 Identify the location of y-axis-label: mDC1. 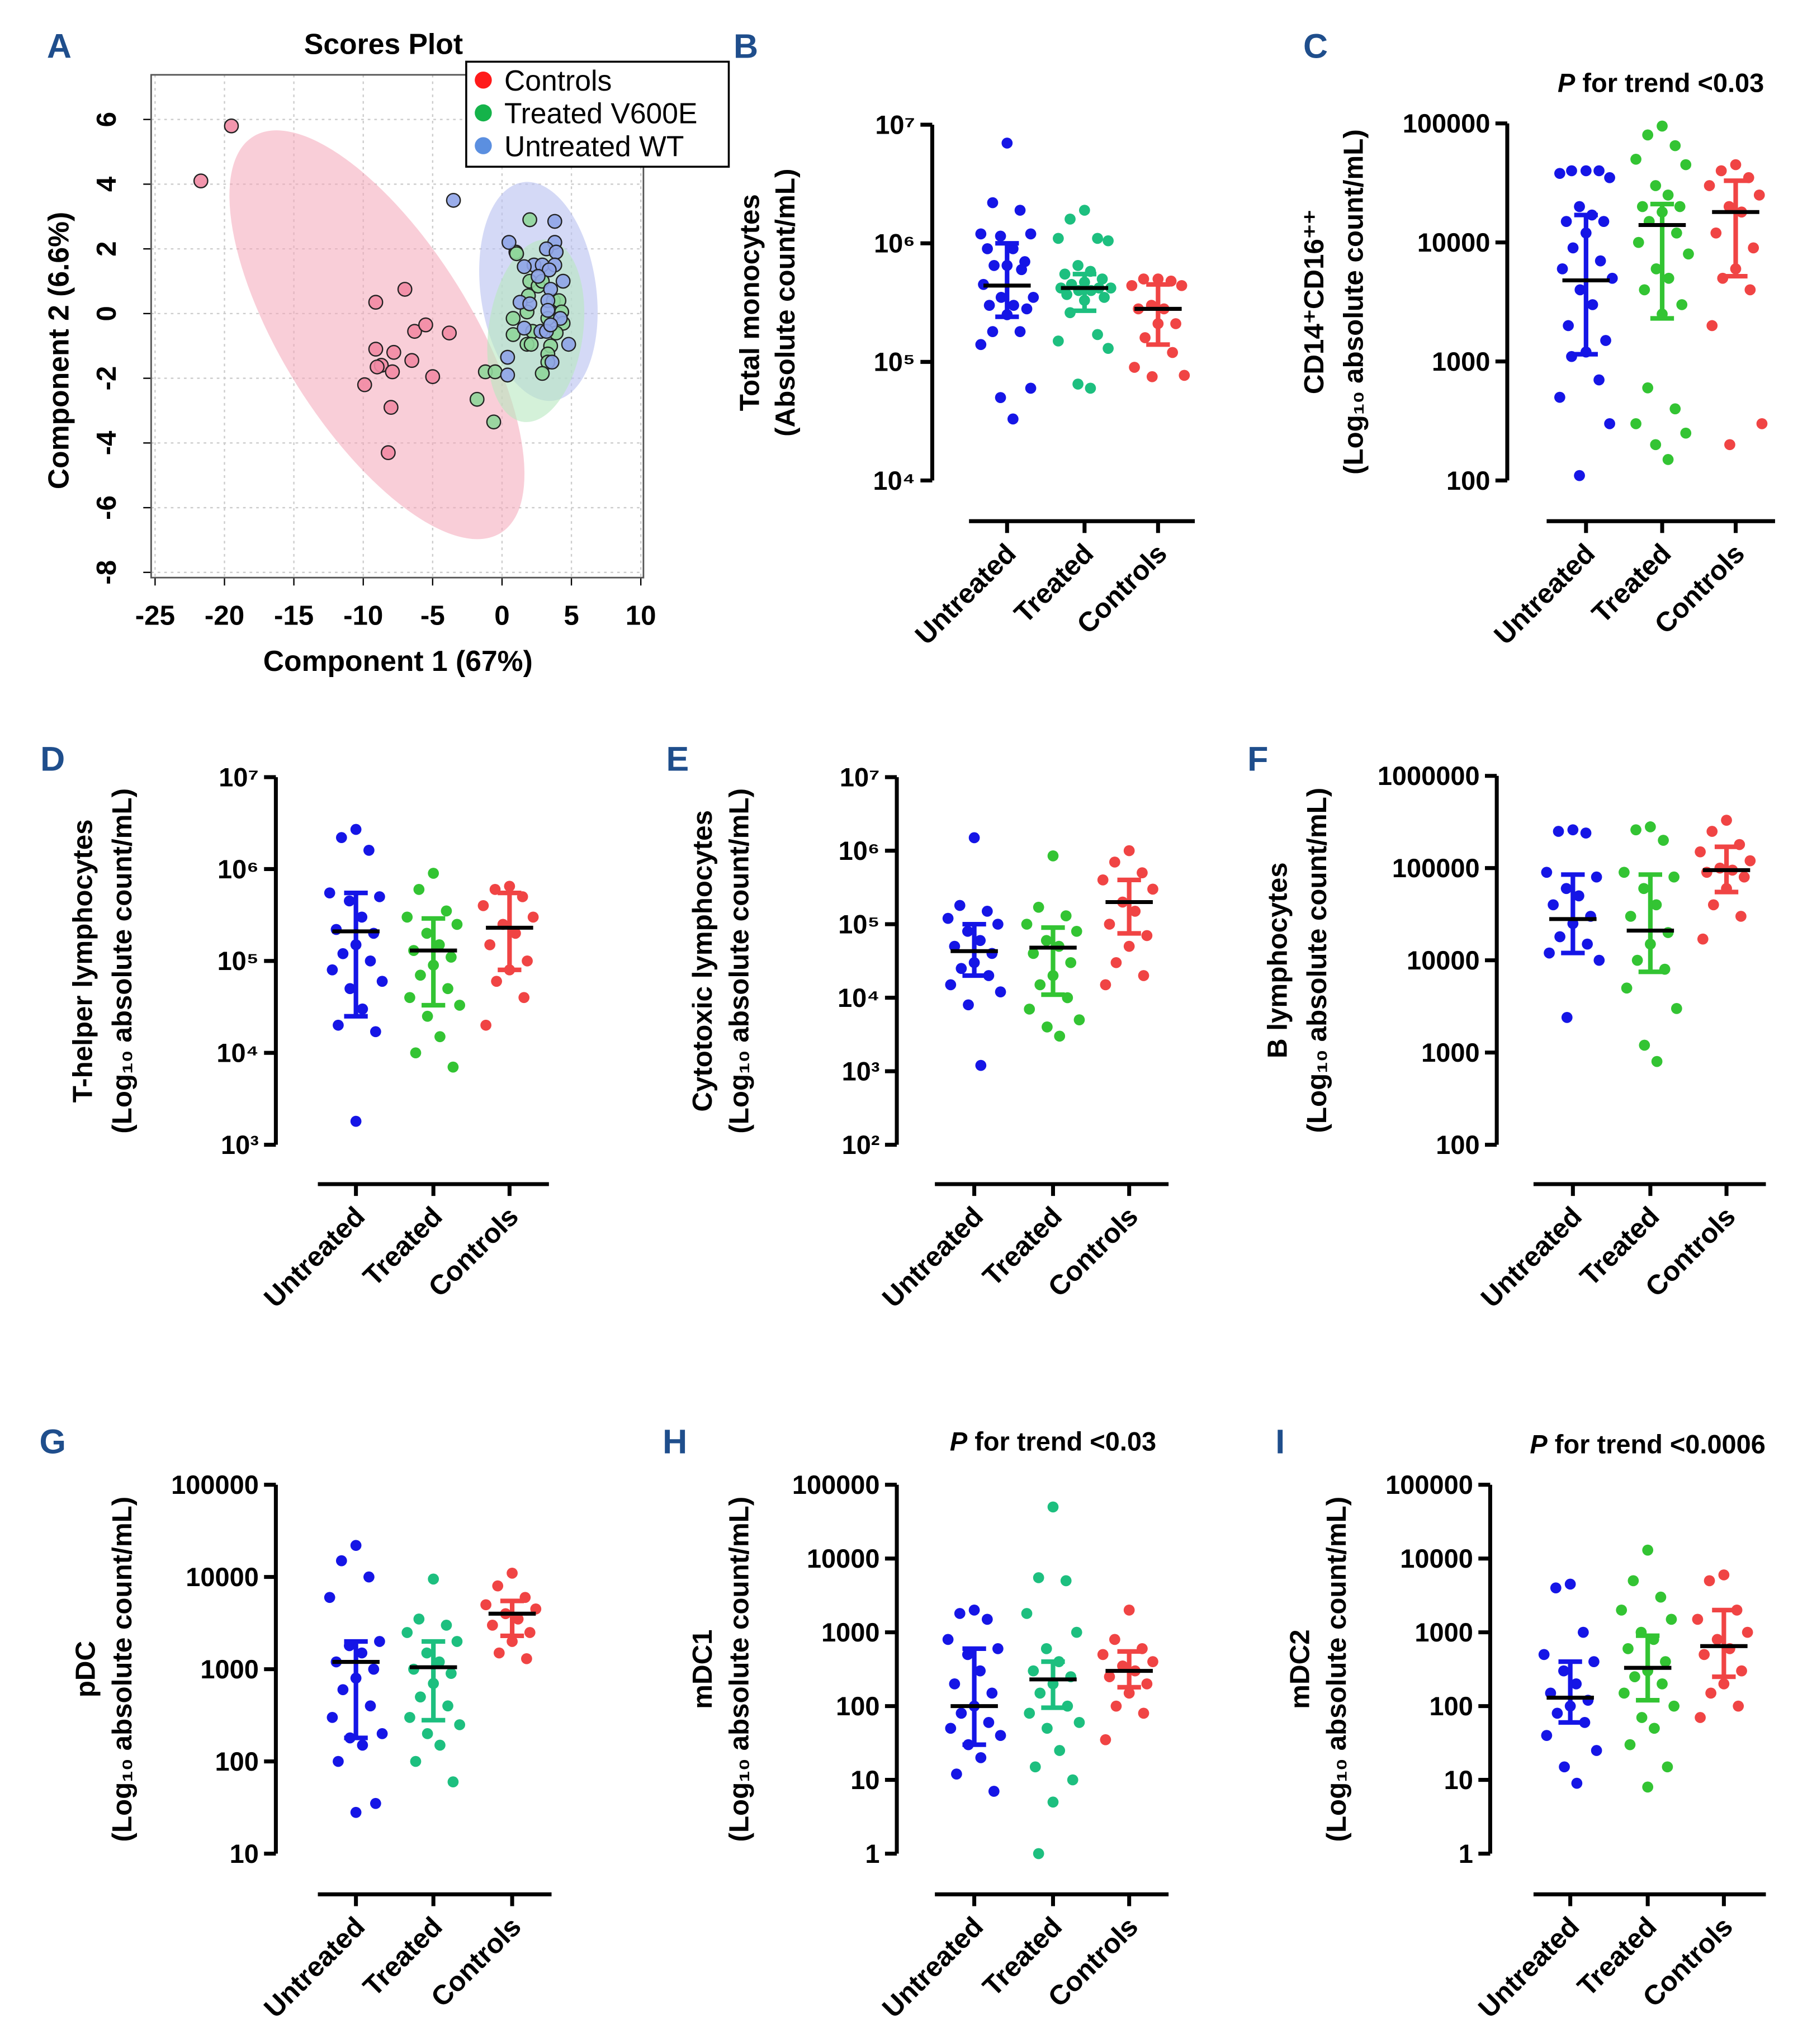
(702, 1669).